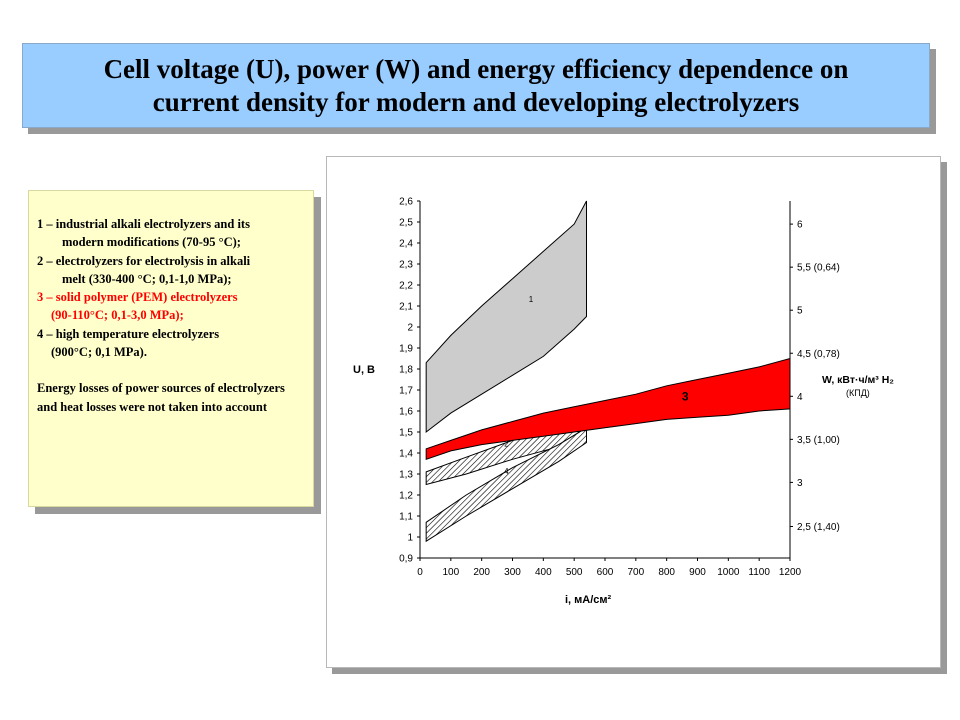  I want to click on y-tick-label: 1,7, so click(406, 391).